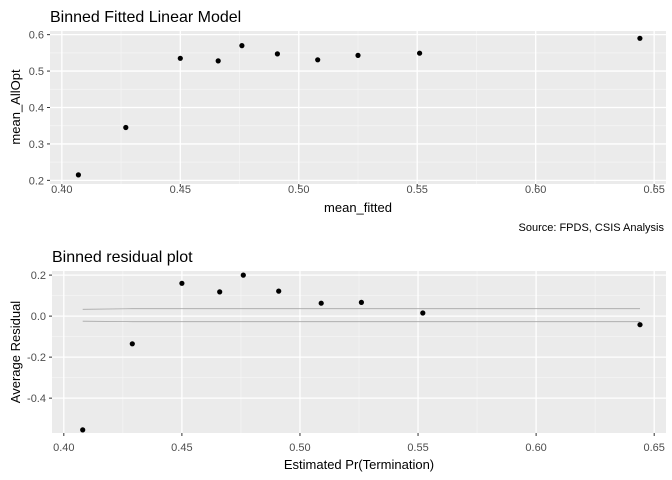  What do you see at coordinates (145, 17) in the screenshot?
I see `chart-title: Binned Fitted Linear Model` at bounding box center [145, 17].